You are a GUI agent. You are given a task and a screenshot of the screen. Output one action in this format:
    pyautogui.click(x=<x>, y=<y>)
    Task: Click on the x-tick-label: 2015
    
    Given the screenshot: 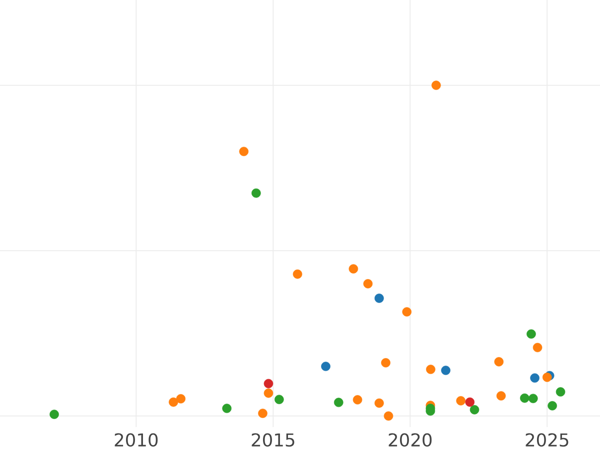 What is the action you would take?
    pyautogui.click(x=273, y=440)
    